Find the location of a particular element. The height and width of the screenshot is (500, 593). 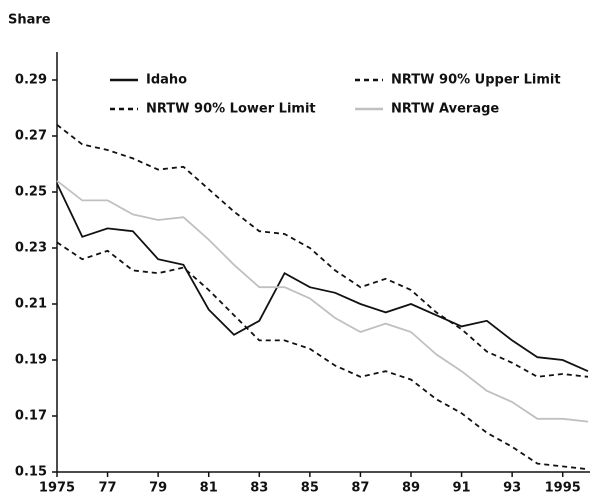

y-tick-label: 0.23 is located at coordinates (31, 248).